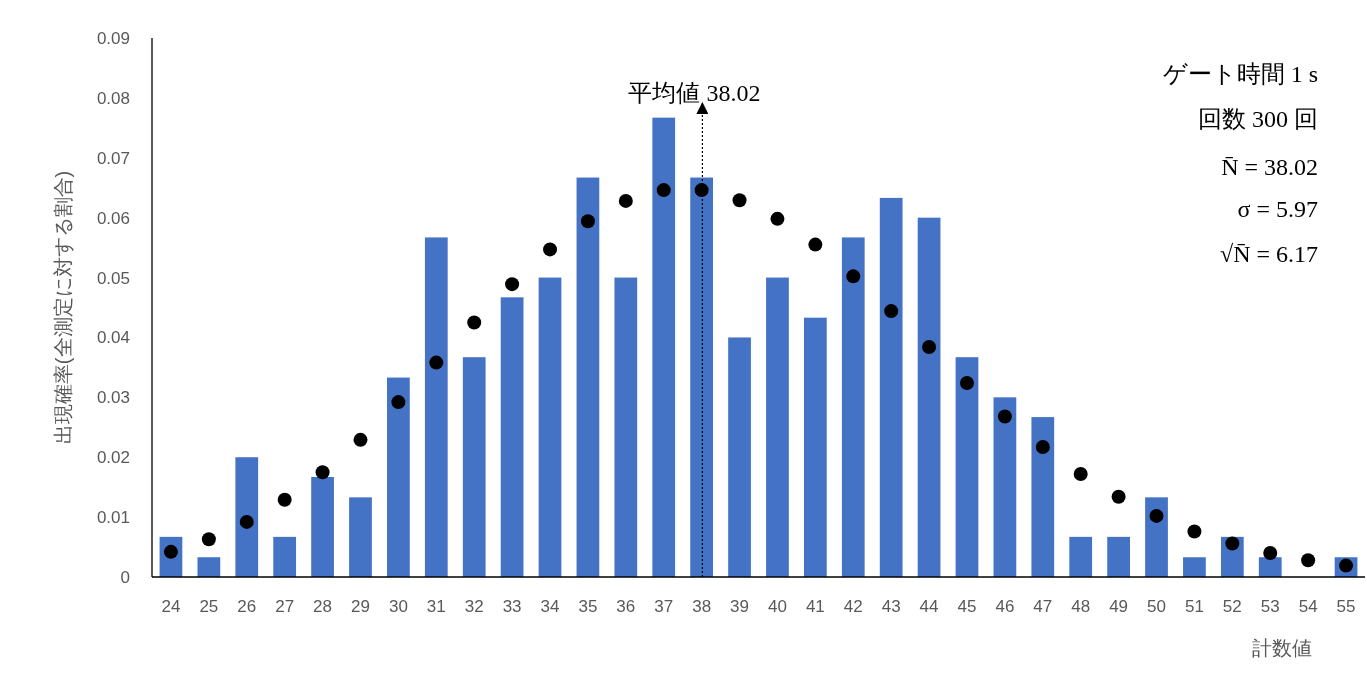 The image size is (1367, 695). Describe the element at coordinates (63, 307) in the screenshot. I see `y-axis-title: 出現確率(全測定に対する割合)` at that location.